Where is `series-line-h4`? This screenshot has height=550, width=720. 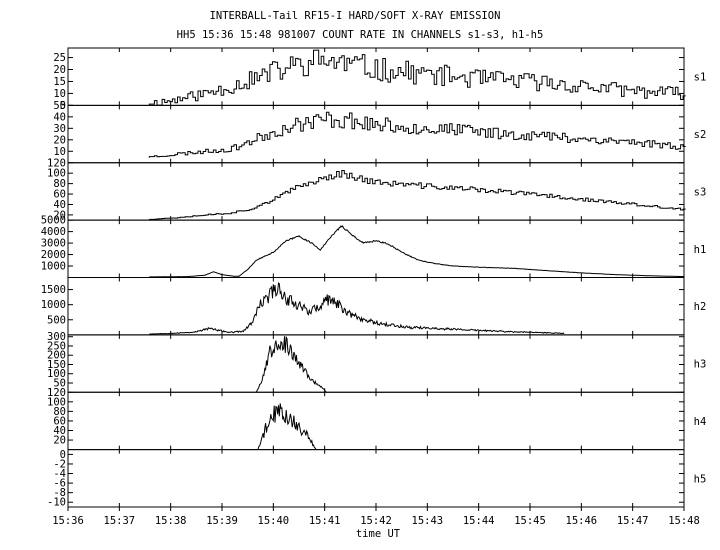
series-line-h4 is located at coordinates (287, 426).